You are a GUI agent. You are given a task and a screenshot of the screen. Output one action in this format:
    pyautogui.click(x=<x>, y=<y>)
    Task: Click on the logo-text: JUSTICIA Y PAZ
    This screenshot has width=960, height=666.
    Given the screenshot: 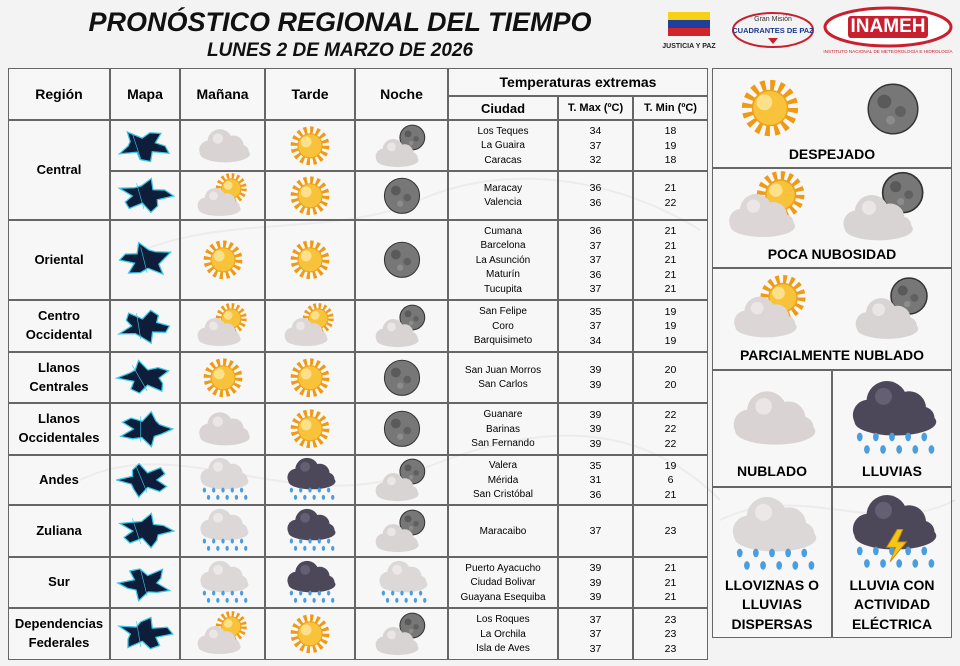 What is the action you would take?
    pyautogui.click(x=689, y=46)
    